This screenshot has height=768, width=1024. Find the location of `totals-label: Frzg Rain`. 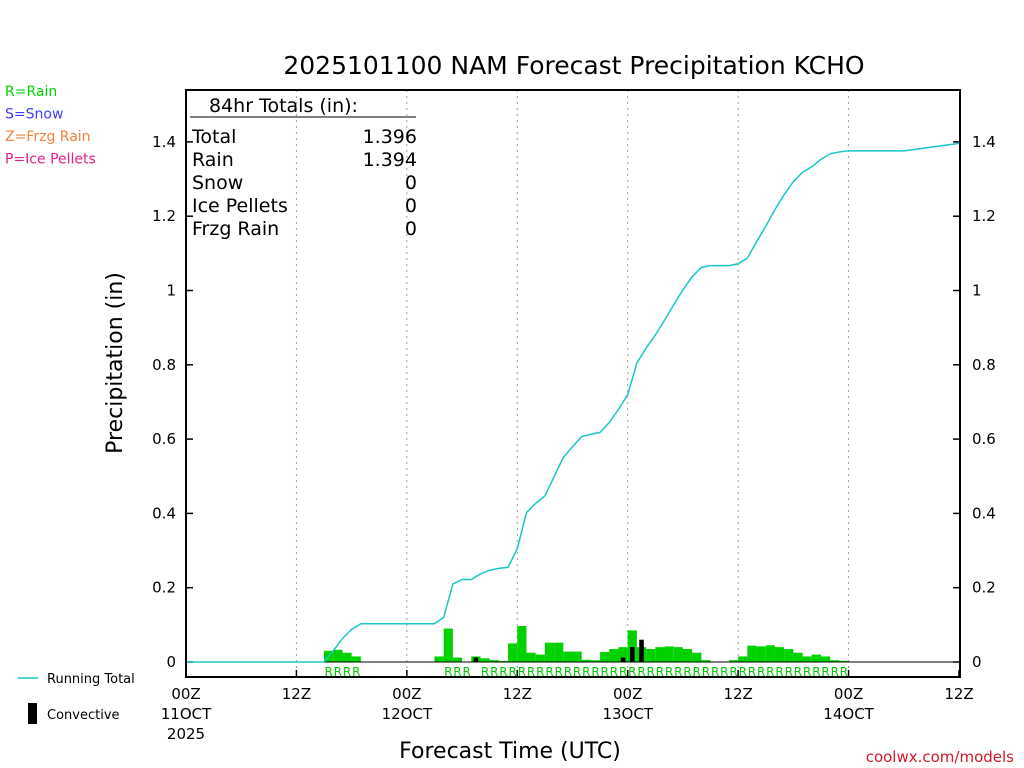

totals-label: Frzg Rain is located at coordinates (235, 229).